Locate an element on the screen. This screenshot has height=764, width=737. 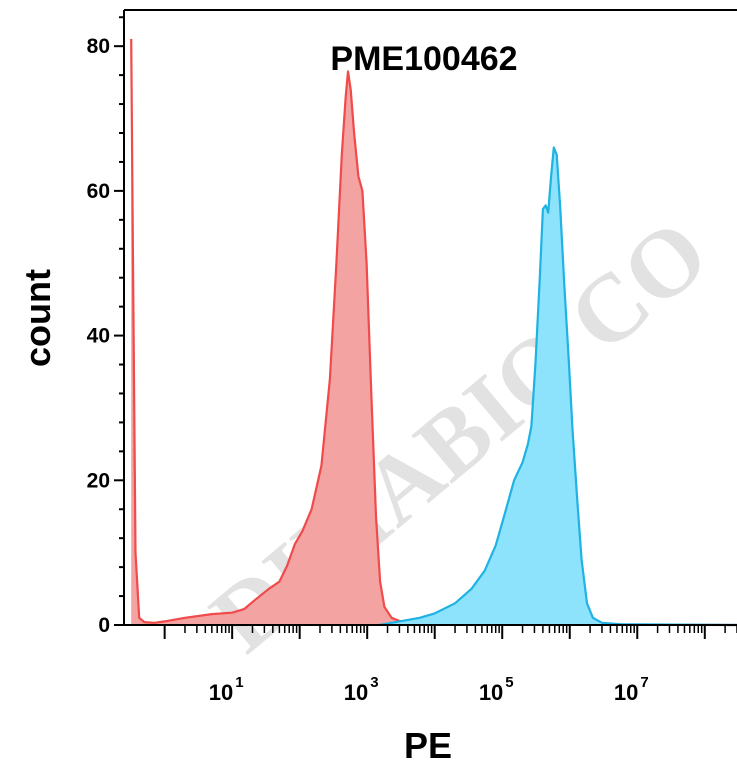
x-tick-label: 10 1 is located at coordinates (226, 689).